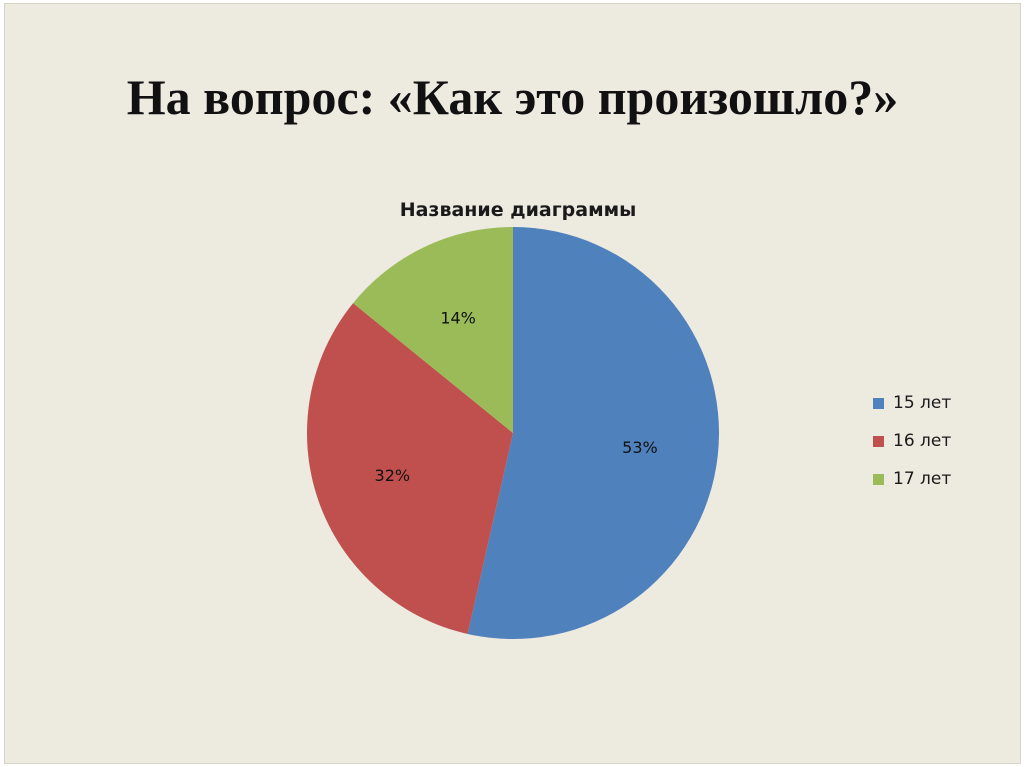  Describe the element at coordinates (922, 441) in the screenshot. I see `legend-label-16: 16 лет` at that location.